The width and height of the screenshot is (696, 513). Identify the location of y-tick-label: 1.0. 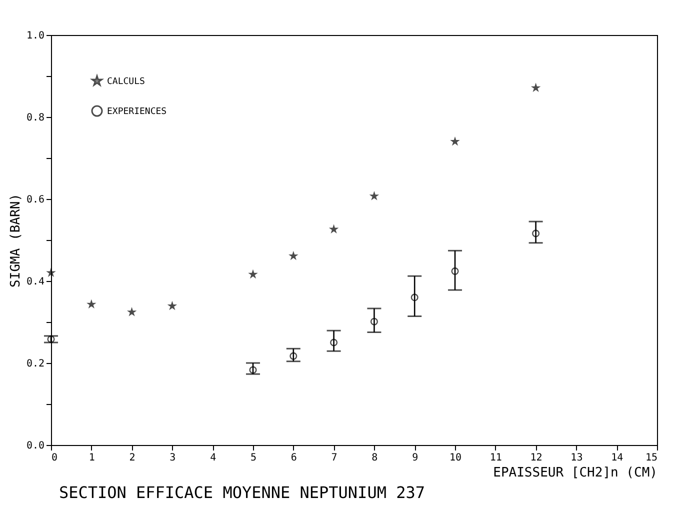
(35, 36).